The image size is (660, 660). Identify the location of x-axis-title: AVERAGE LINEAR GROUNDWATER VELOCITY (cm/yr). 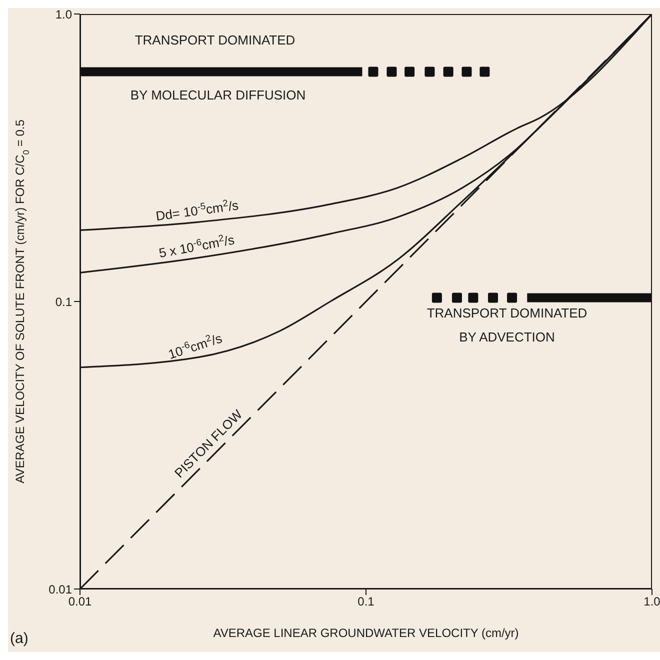
(366, 633).